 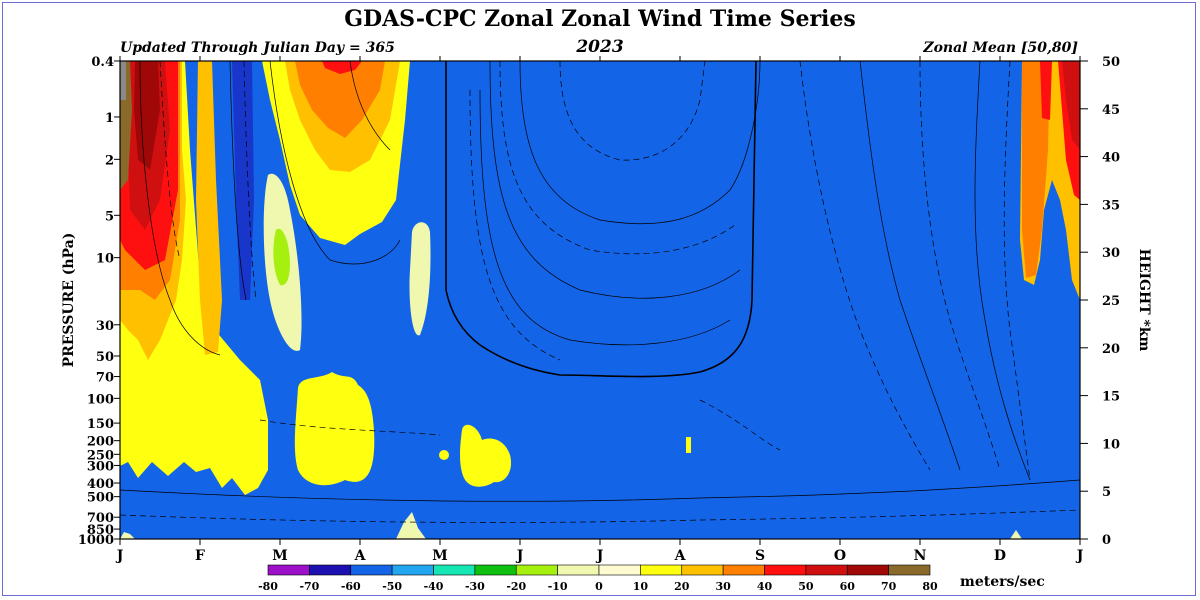 What do you see at coordinates (600, 47) in the screenshot?
I see `year-label: 2023` at bounding box center [600, 47].